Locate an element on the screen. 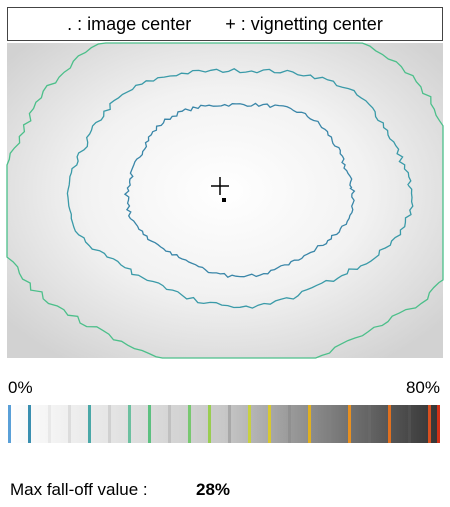 The height and width of the screenshot is (507, 450). scale-min-label: 0% is located at coordinates (20, 387).